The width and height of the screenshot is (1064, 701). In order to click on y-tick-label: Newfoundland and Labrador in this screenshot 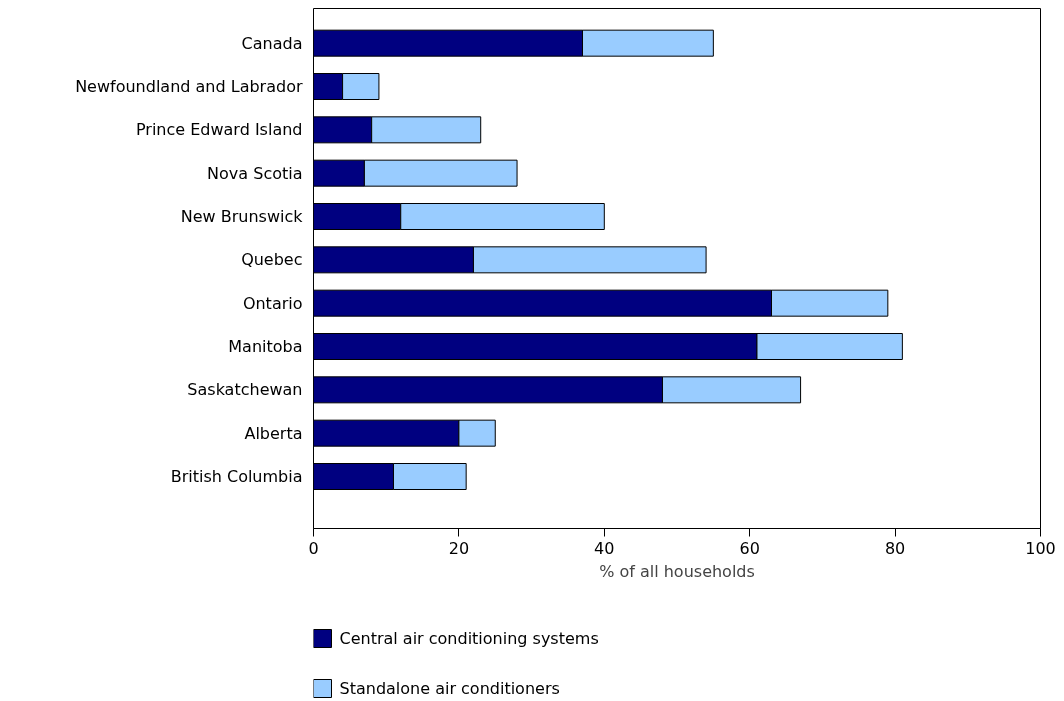, I will do `click(189, 86)`.